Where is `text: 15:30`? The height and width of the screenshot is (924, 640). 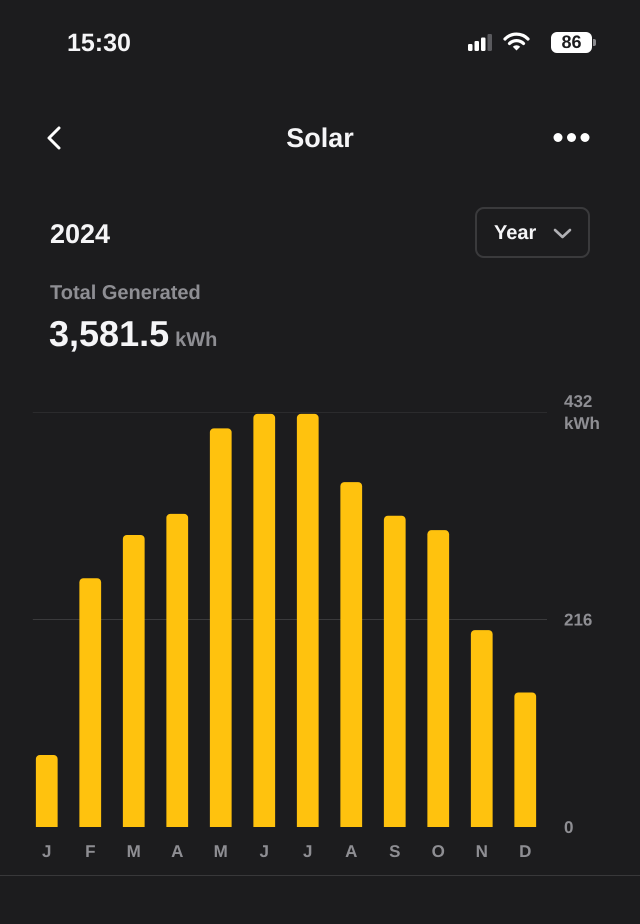
text: 15:30 is located at coordinates (99, 43).